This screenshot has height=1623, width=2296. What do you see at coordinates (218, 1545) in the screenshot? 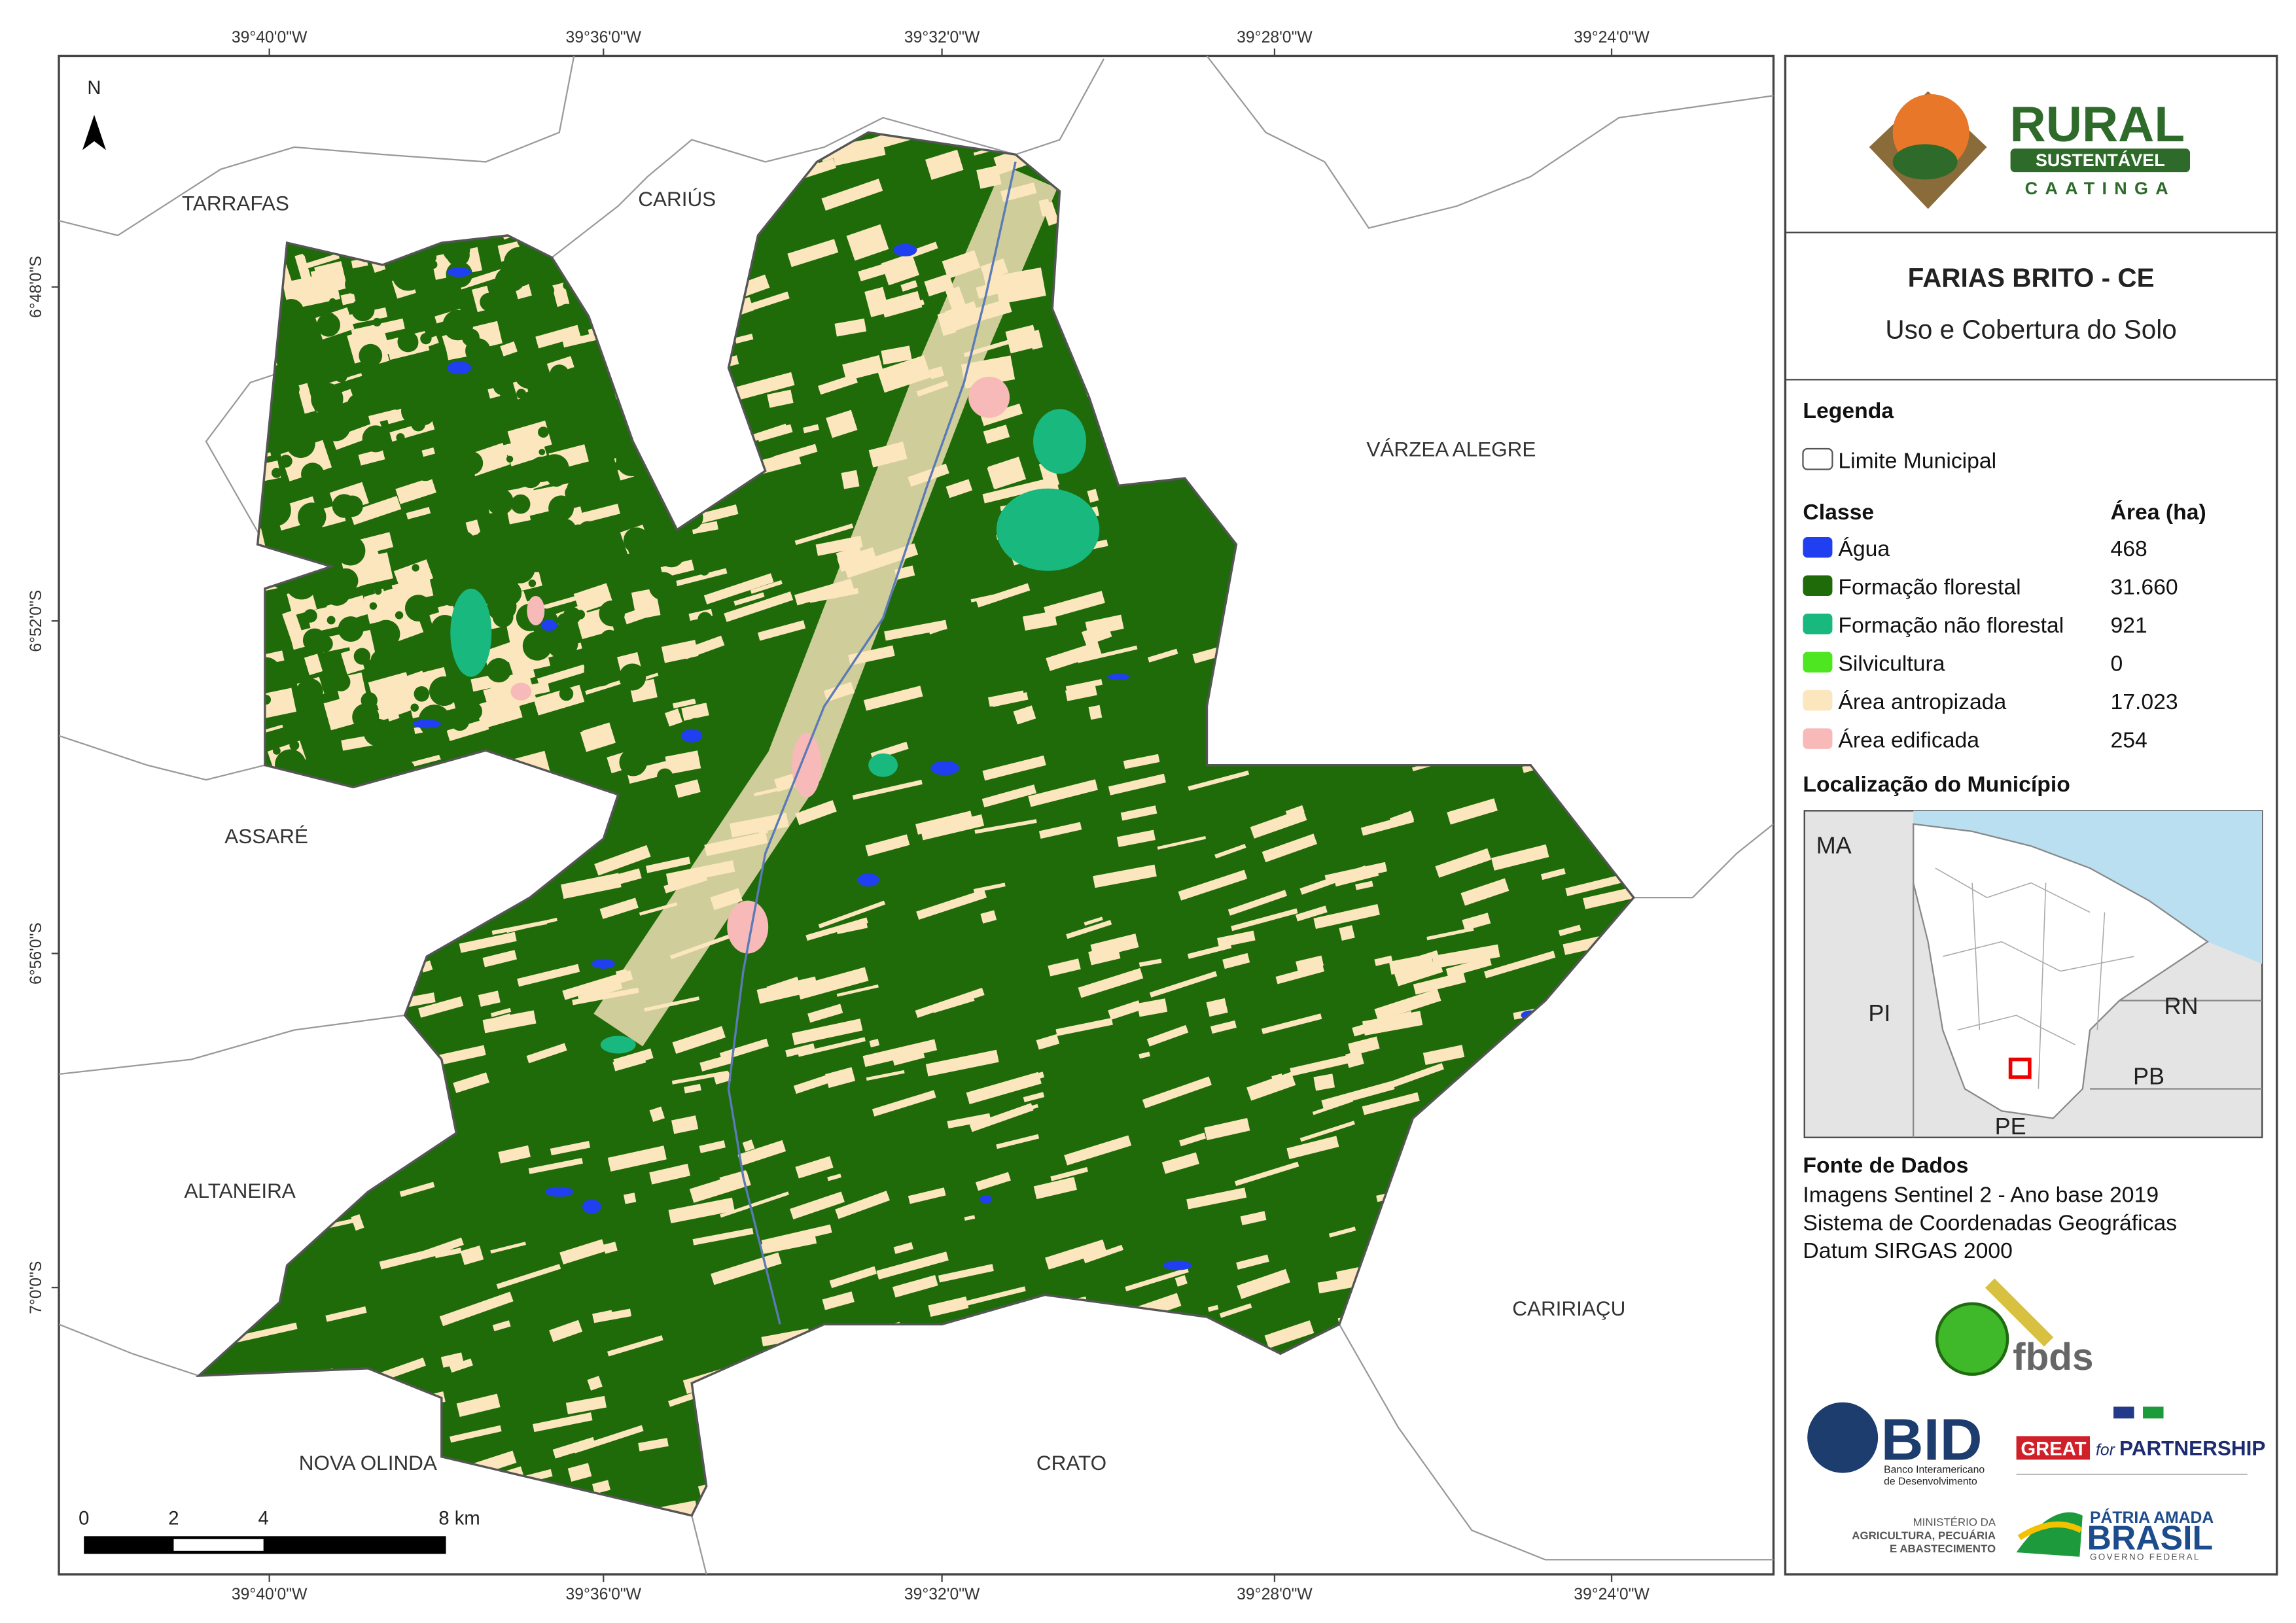
I see `scale-bar-segment` at bounding box center [218, 1545].